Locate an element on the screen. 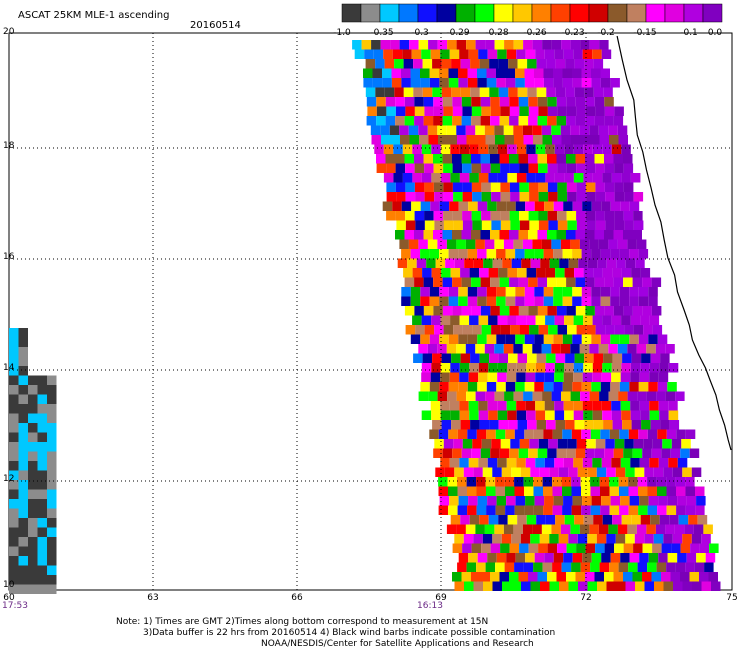  y-tick-label: 12 is located at coordinates (9, 479).